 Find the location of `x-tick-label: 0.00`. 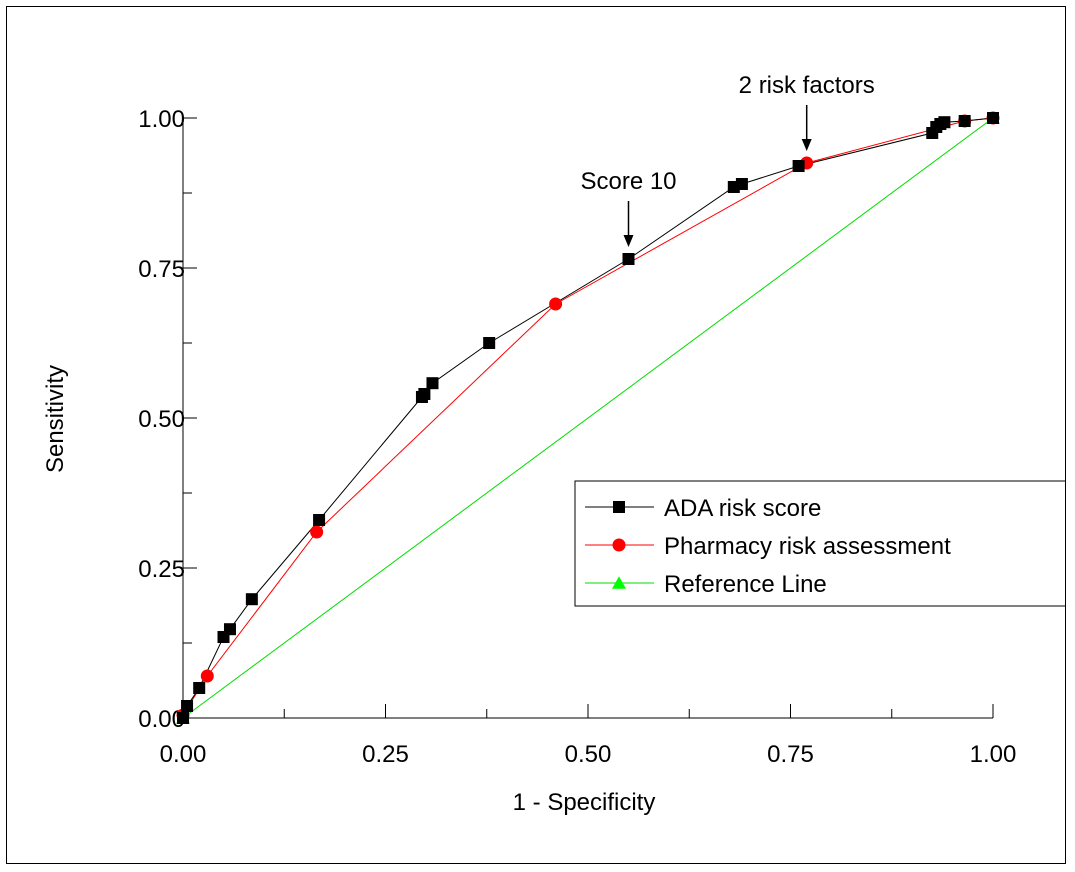

x-tick-label: 0.00 is located at coordinates (183, 754).